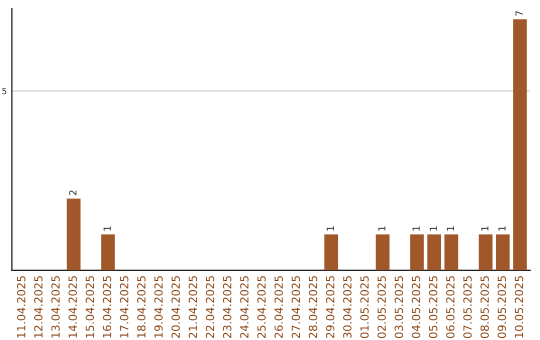 Image resolution: width=540 pixels, height=340 pixels. What do you see at coordinates (450, 307) in the screenshot?
I see `x-tick-label: 06.05.2025` at bounding box center [450, 307].